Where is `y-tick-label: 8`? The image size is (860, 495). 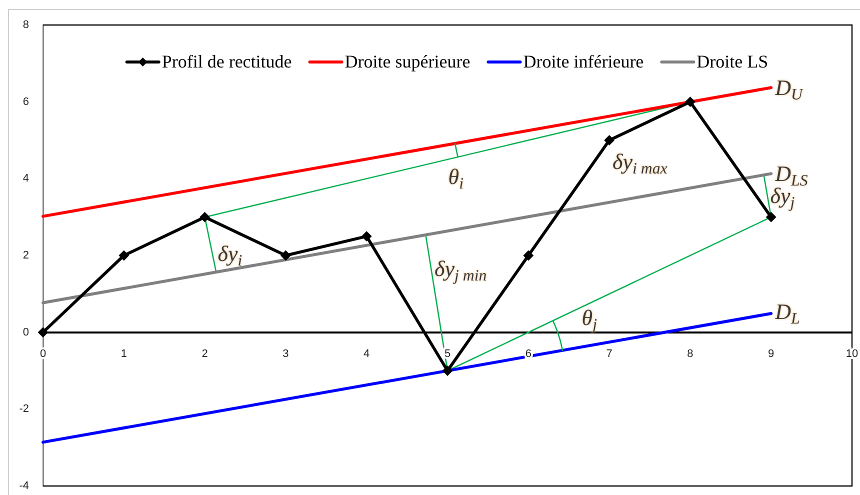
y-tick-label: 8 is located at coordinates (25, 25).